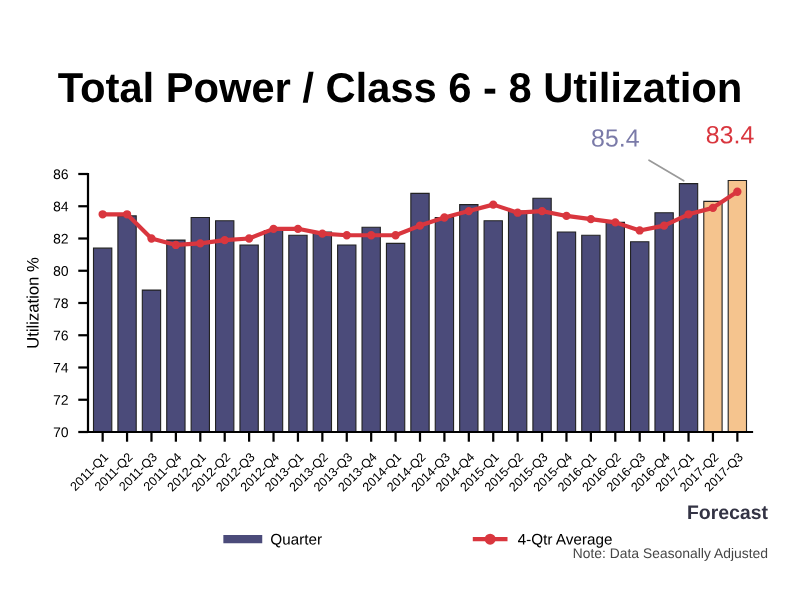 This screenshot has width=800, height=600. What do you see at coordinates (399, 87) in the screenshot?
I see `chart-title: Total Power / Class 6 - 8 Utilization` at bounding box center [399, 87].